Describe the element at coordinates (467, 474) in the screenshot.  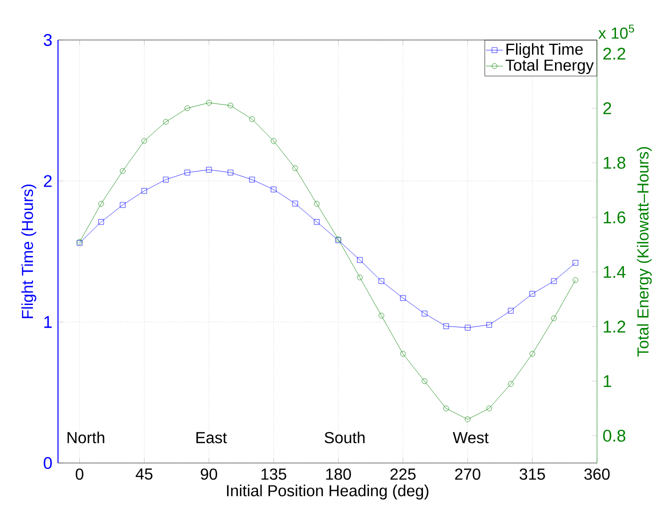
I see `x-tick-label: 270` at that location.